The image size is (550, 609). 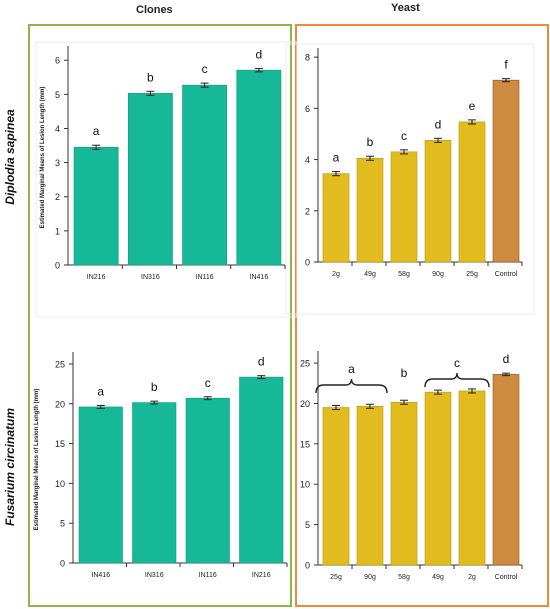 What do you see at coordinates (405, 8) in the screenshot?
I see `yeast-column-title: Yeast` at bounding box center [405, 8].